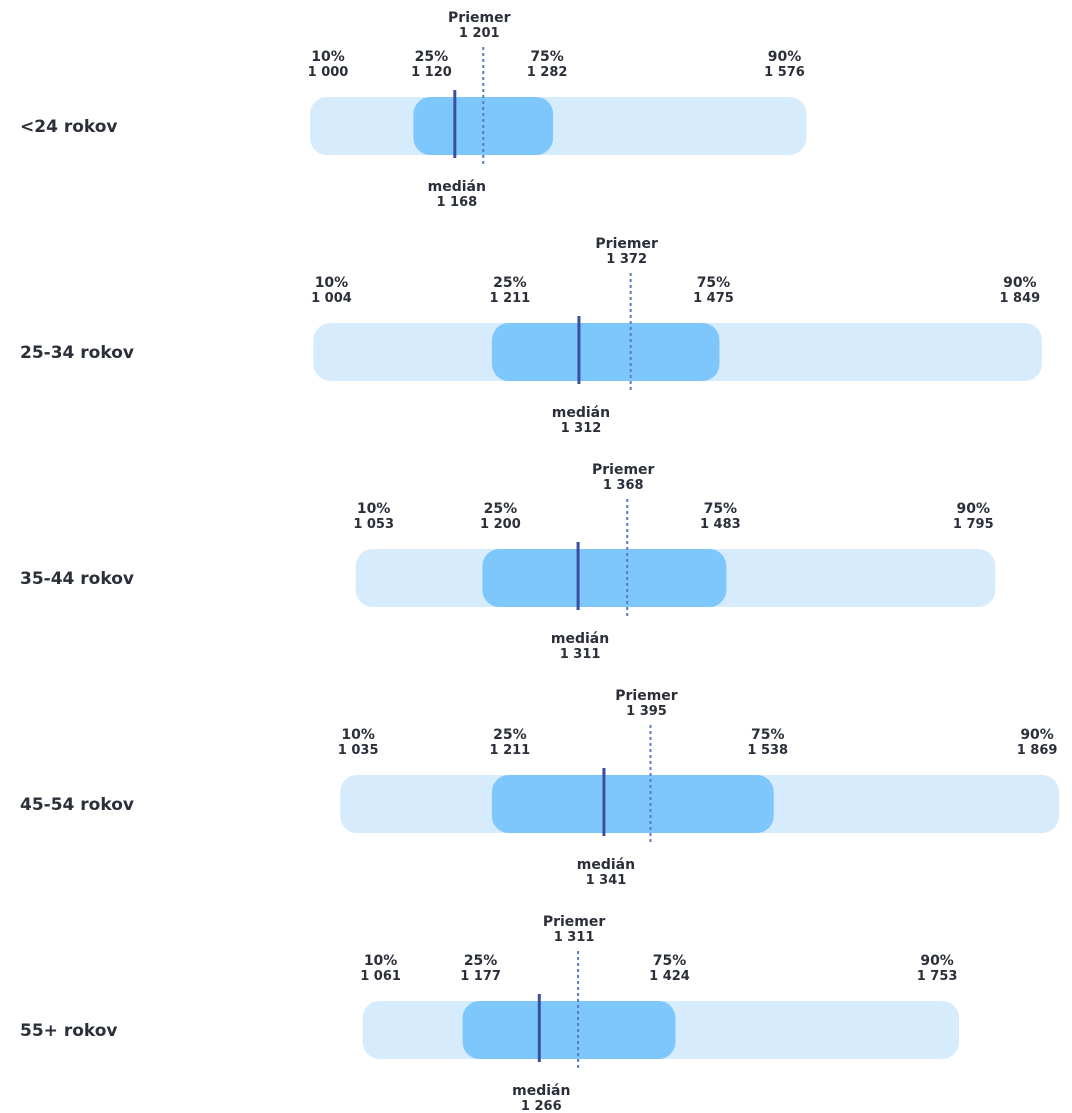 This screenshot has height=1113, width=1072. Describe the element at coordinates (380, 976) in the screenshot. I see `p10-value: 1 061` at that location.